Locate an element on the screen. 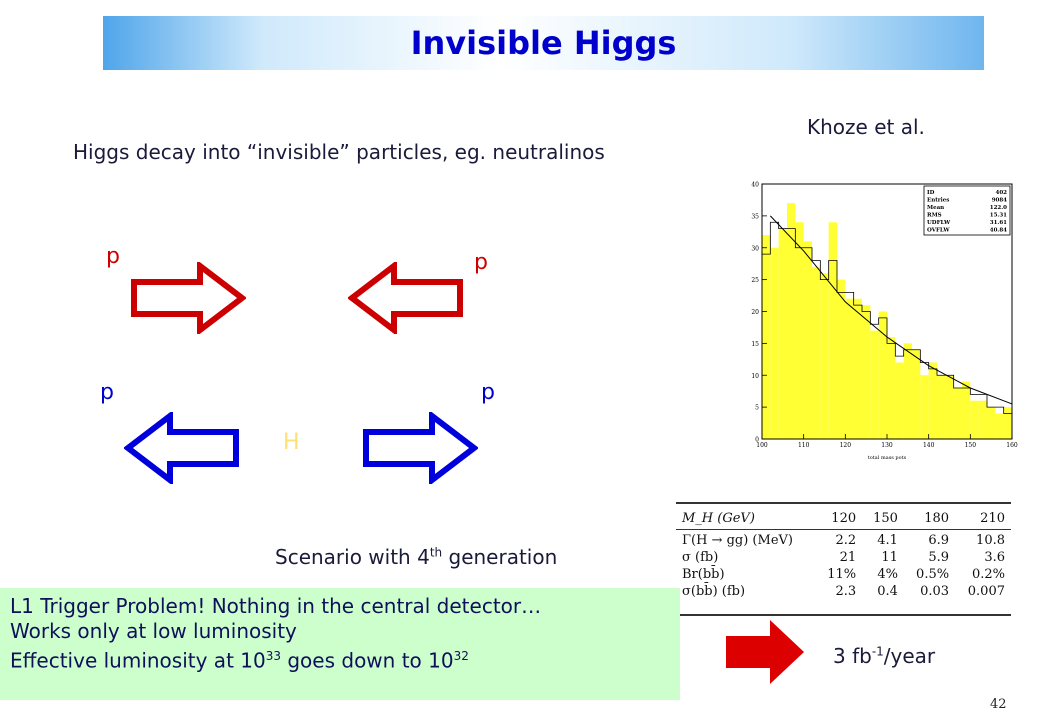 The width and height of the screenshot is (1040, 720). table-header-cell: 120 is located at coordinates (844, 518).